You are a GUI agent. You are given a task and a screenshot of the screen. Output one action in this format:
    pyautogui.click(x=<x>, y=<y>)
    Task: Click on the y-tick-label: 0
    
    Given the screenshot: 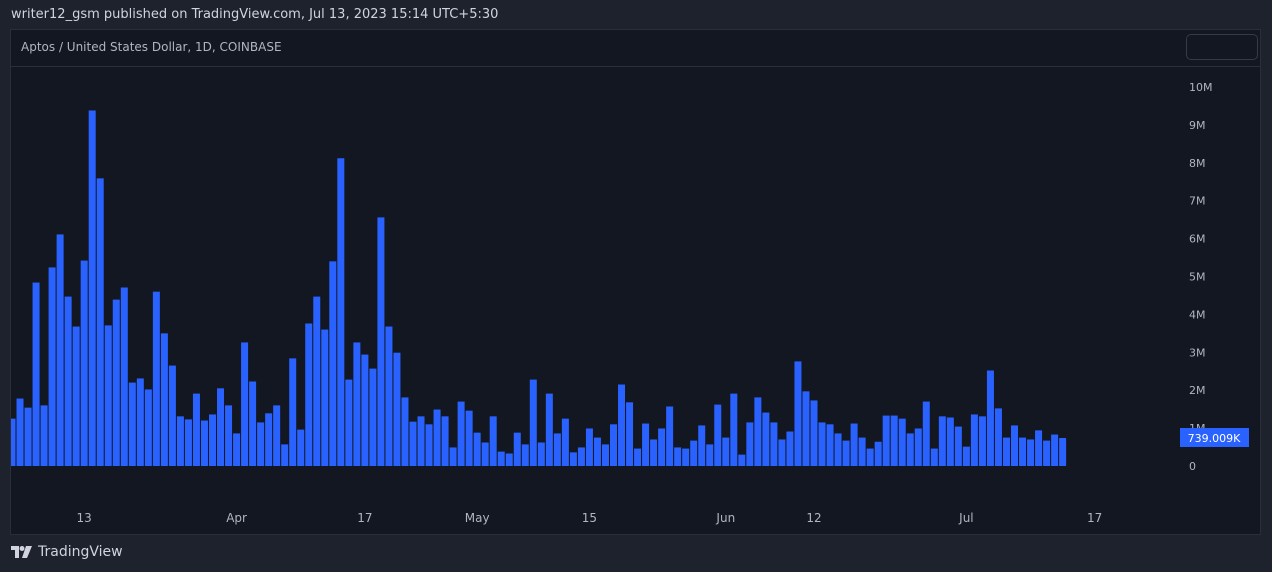 What is the action you would take?
    pyautogui.click(x=1192, y=466)
    